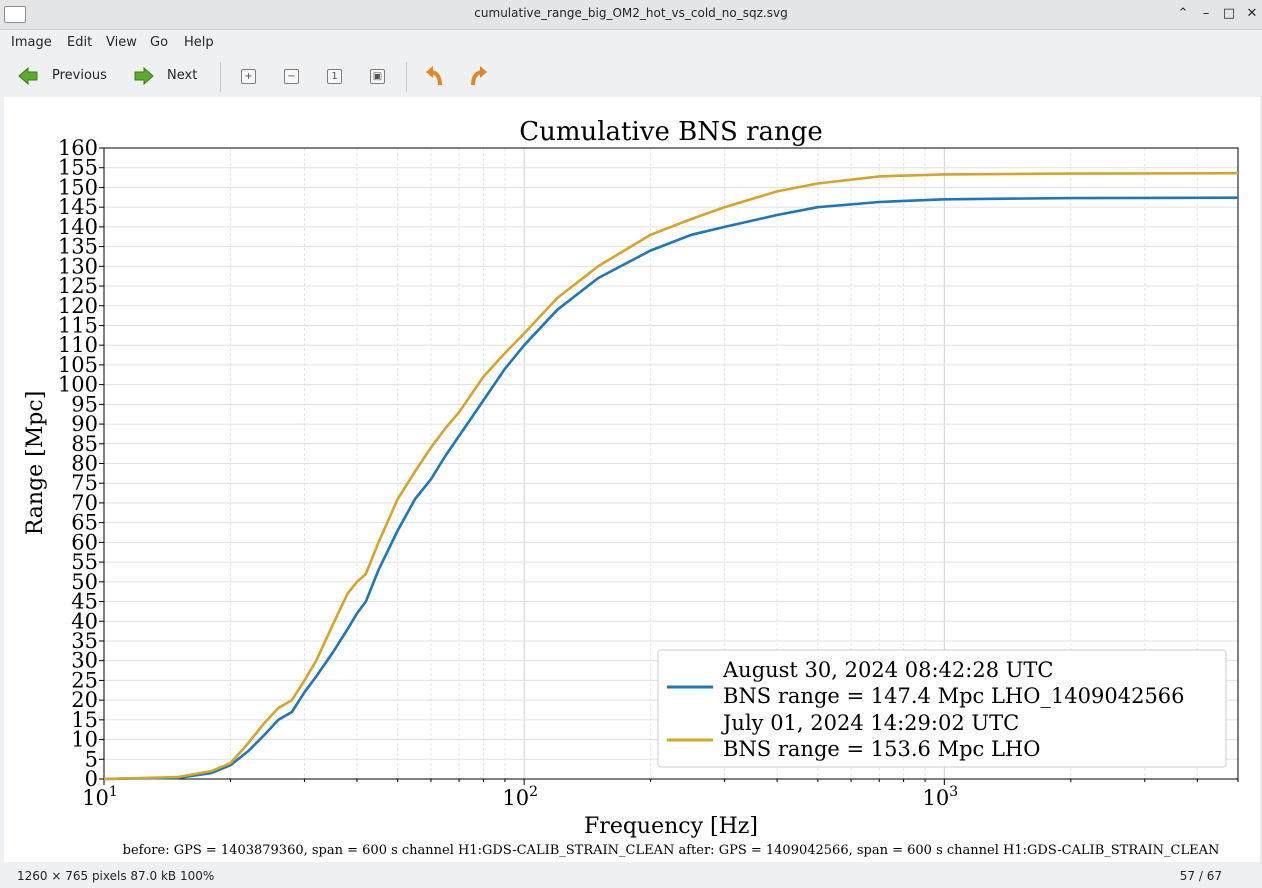 The width and height of the screenshot is (1262, 888). What do you see at coordinates (35, 463) in the screenshot?
I see `y-axis-label: Range [Mpc]` at bounding box center [35, 463].